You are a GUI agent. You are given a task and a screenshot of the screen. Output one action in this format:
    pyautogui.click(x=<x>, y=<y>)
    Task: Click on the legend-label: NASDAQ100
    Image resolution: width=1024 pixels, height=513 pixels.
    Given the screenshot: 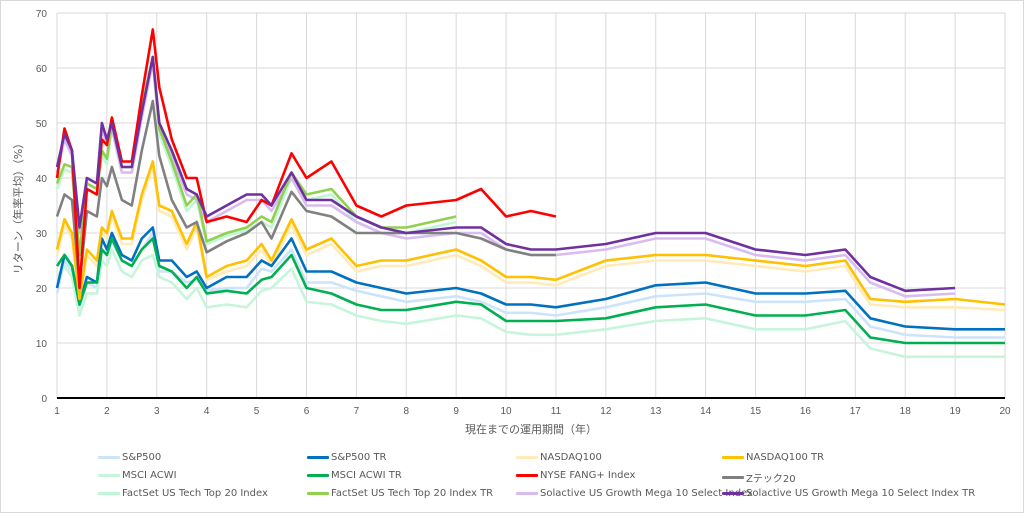 What is the action you would take?
    pyautogui.click(x=571, y=457)
    